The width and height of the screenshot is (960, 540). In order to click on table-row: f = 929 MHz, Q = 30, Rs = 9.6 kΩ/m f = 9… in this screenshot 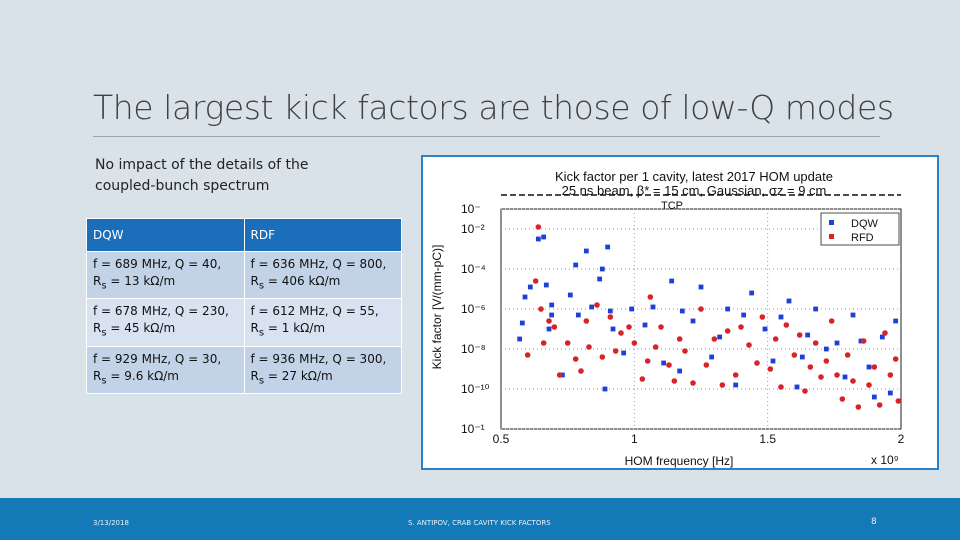, I will do `click(244, 370)`.